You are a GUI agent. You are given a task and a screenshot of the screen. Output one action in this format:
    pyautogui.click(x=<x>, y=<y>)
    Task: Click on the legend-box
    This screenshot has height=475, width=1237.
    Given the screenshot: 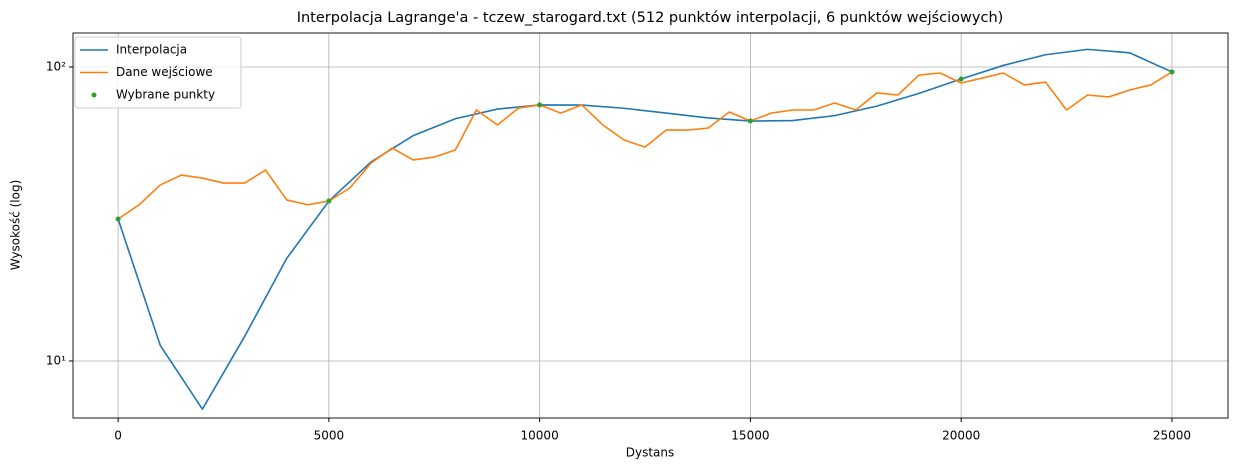 What is the action you would take?
    pyautogui.click(x=158, y=72)
    